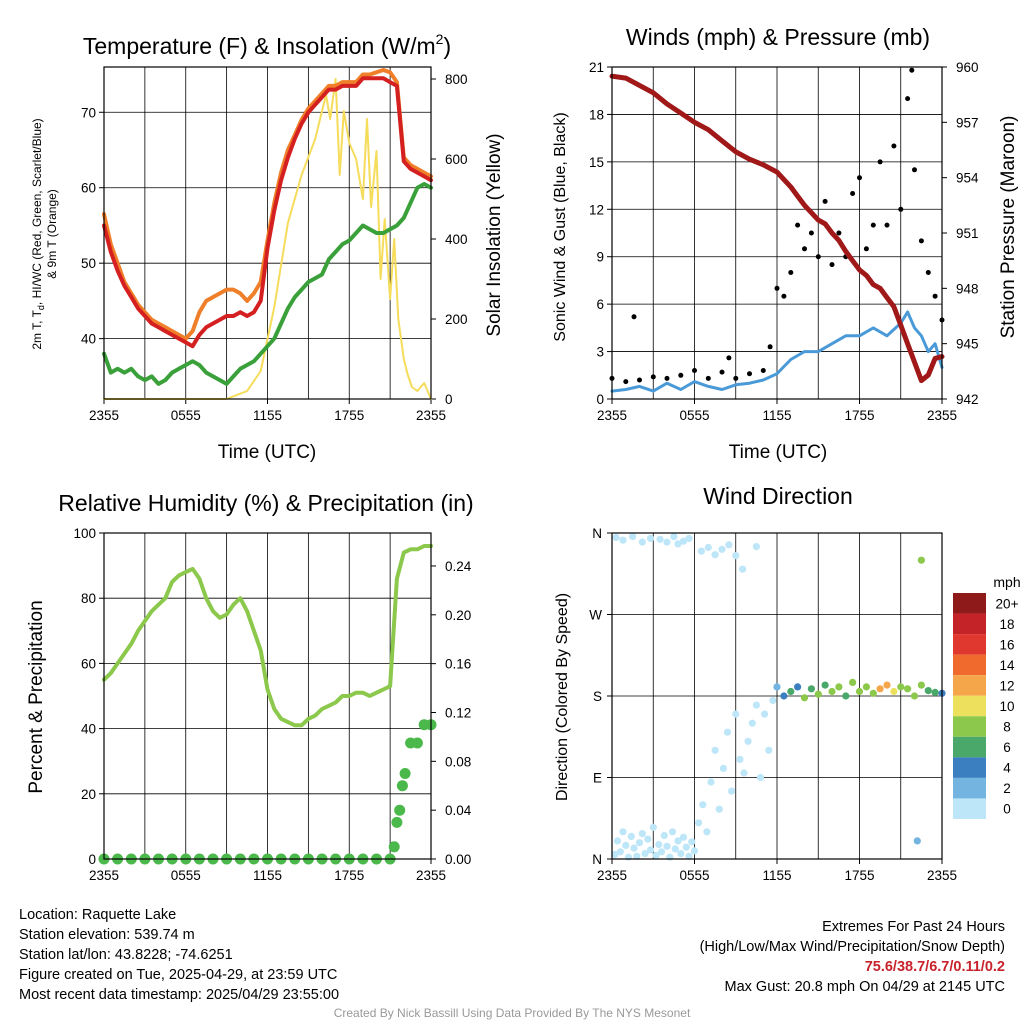  Describe the element at coordinates (267, 636) in the screenshot. I see `relative-humidity-line` at that location.